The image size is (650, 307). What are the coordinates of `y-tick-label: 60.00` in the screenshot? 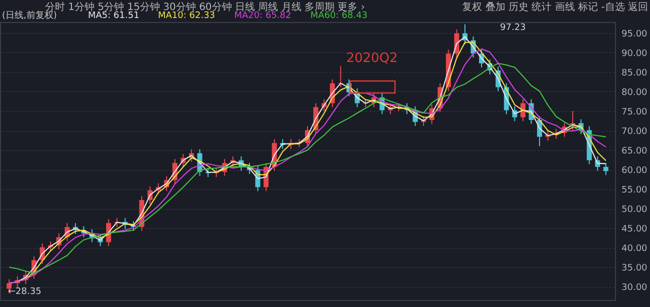 It's located at (635, 171).